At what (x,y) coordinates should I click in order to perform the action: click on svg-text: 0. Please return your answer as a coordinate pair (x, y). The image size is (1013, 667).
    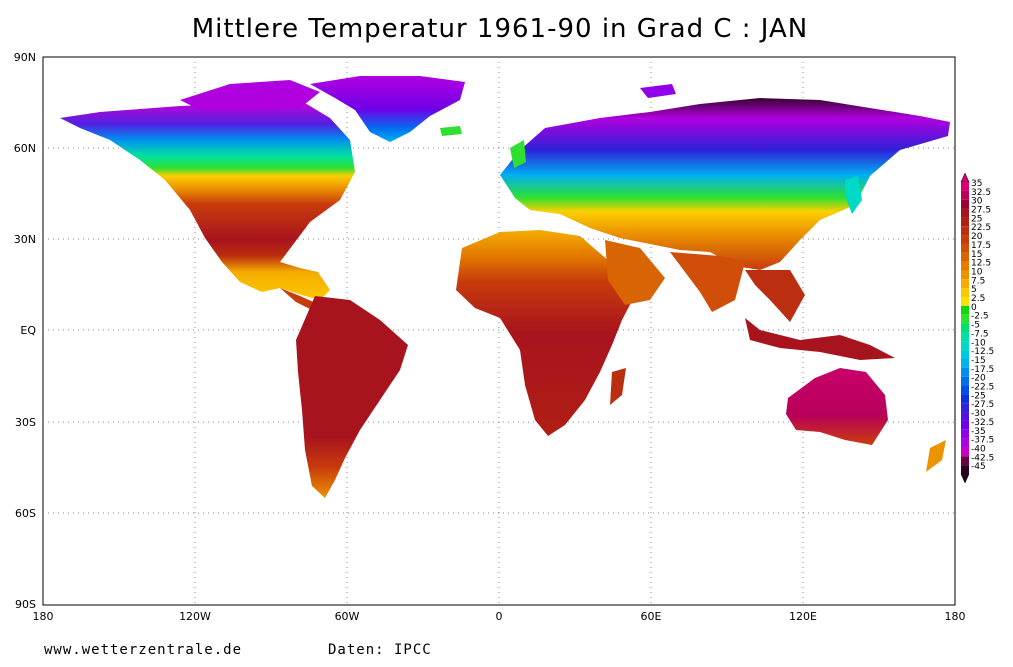
    Looking at the image, I should click on (499, 616).